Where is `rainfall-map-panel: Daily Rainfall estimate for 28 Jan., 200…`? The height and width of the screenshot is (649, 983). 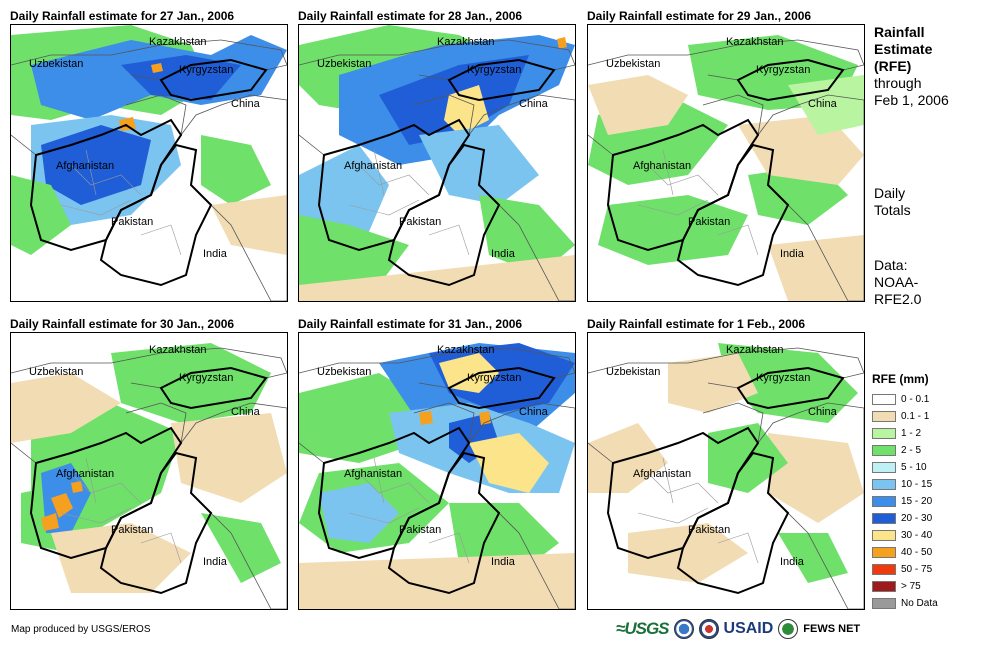
rainfall-map-panel: Daily Rainfall estimate for 28 Jan., 200… is located at coordinates (437, 155).